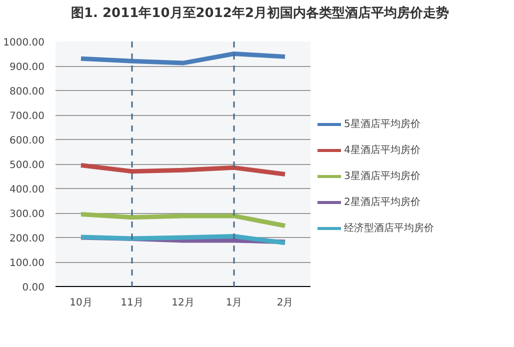  What do you see at coordinates (382, 150) in the screenshot?
I see `legend-label: 4星酒店平均房价` at bounding box center [382, 150].